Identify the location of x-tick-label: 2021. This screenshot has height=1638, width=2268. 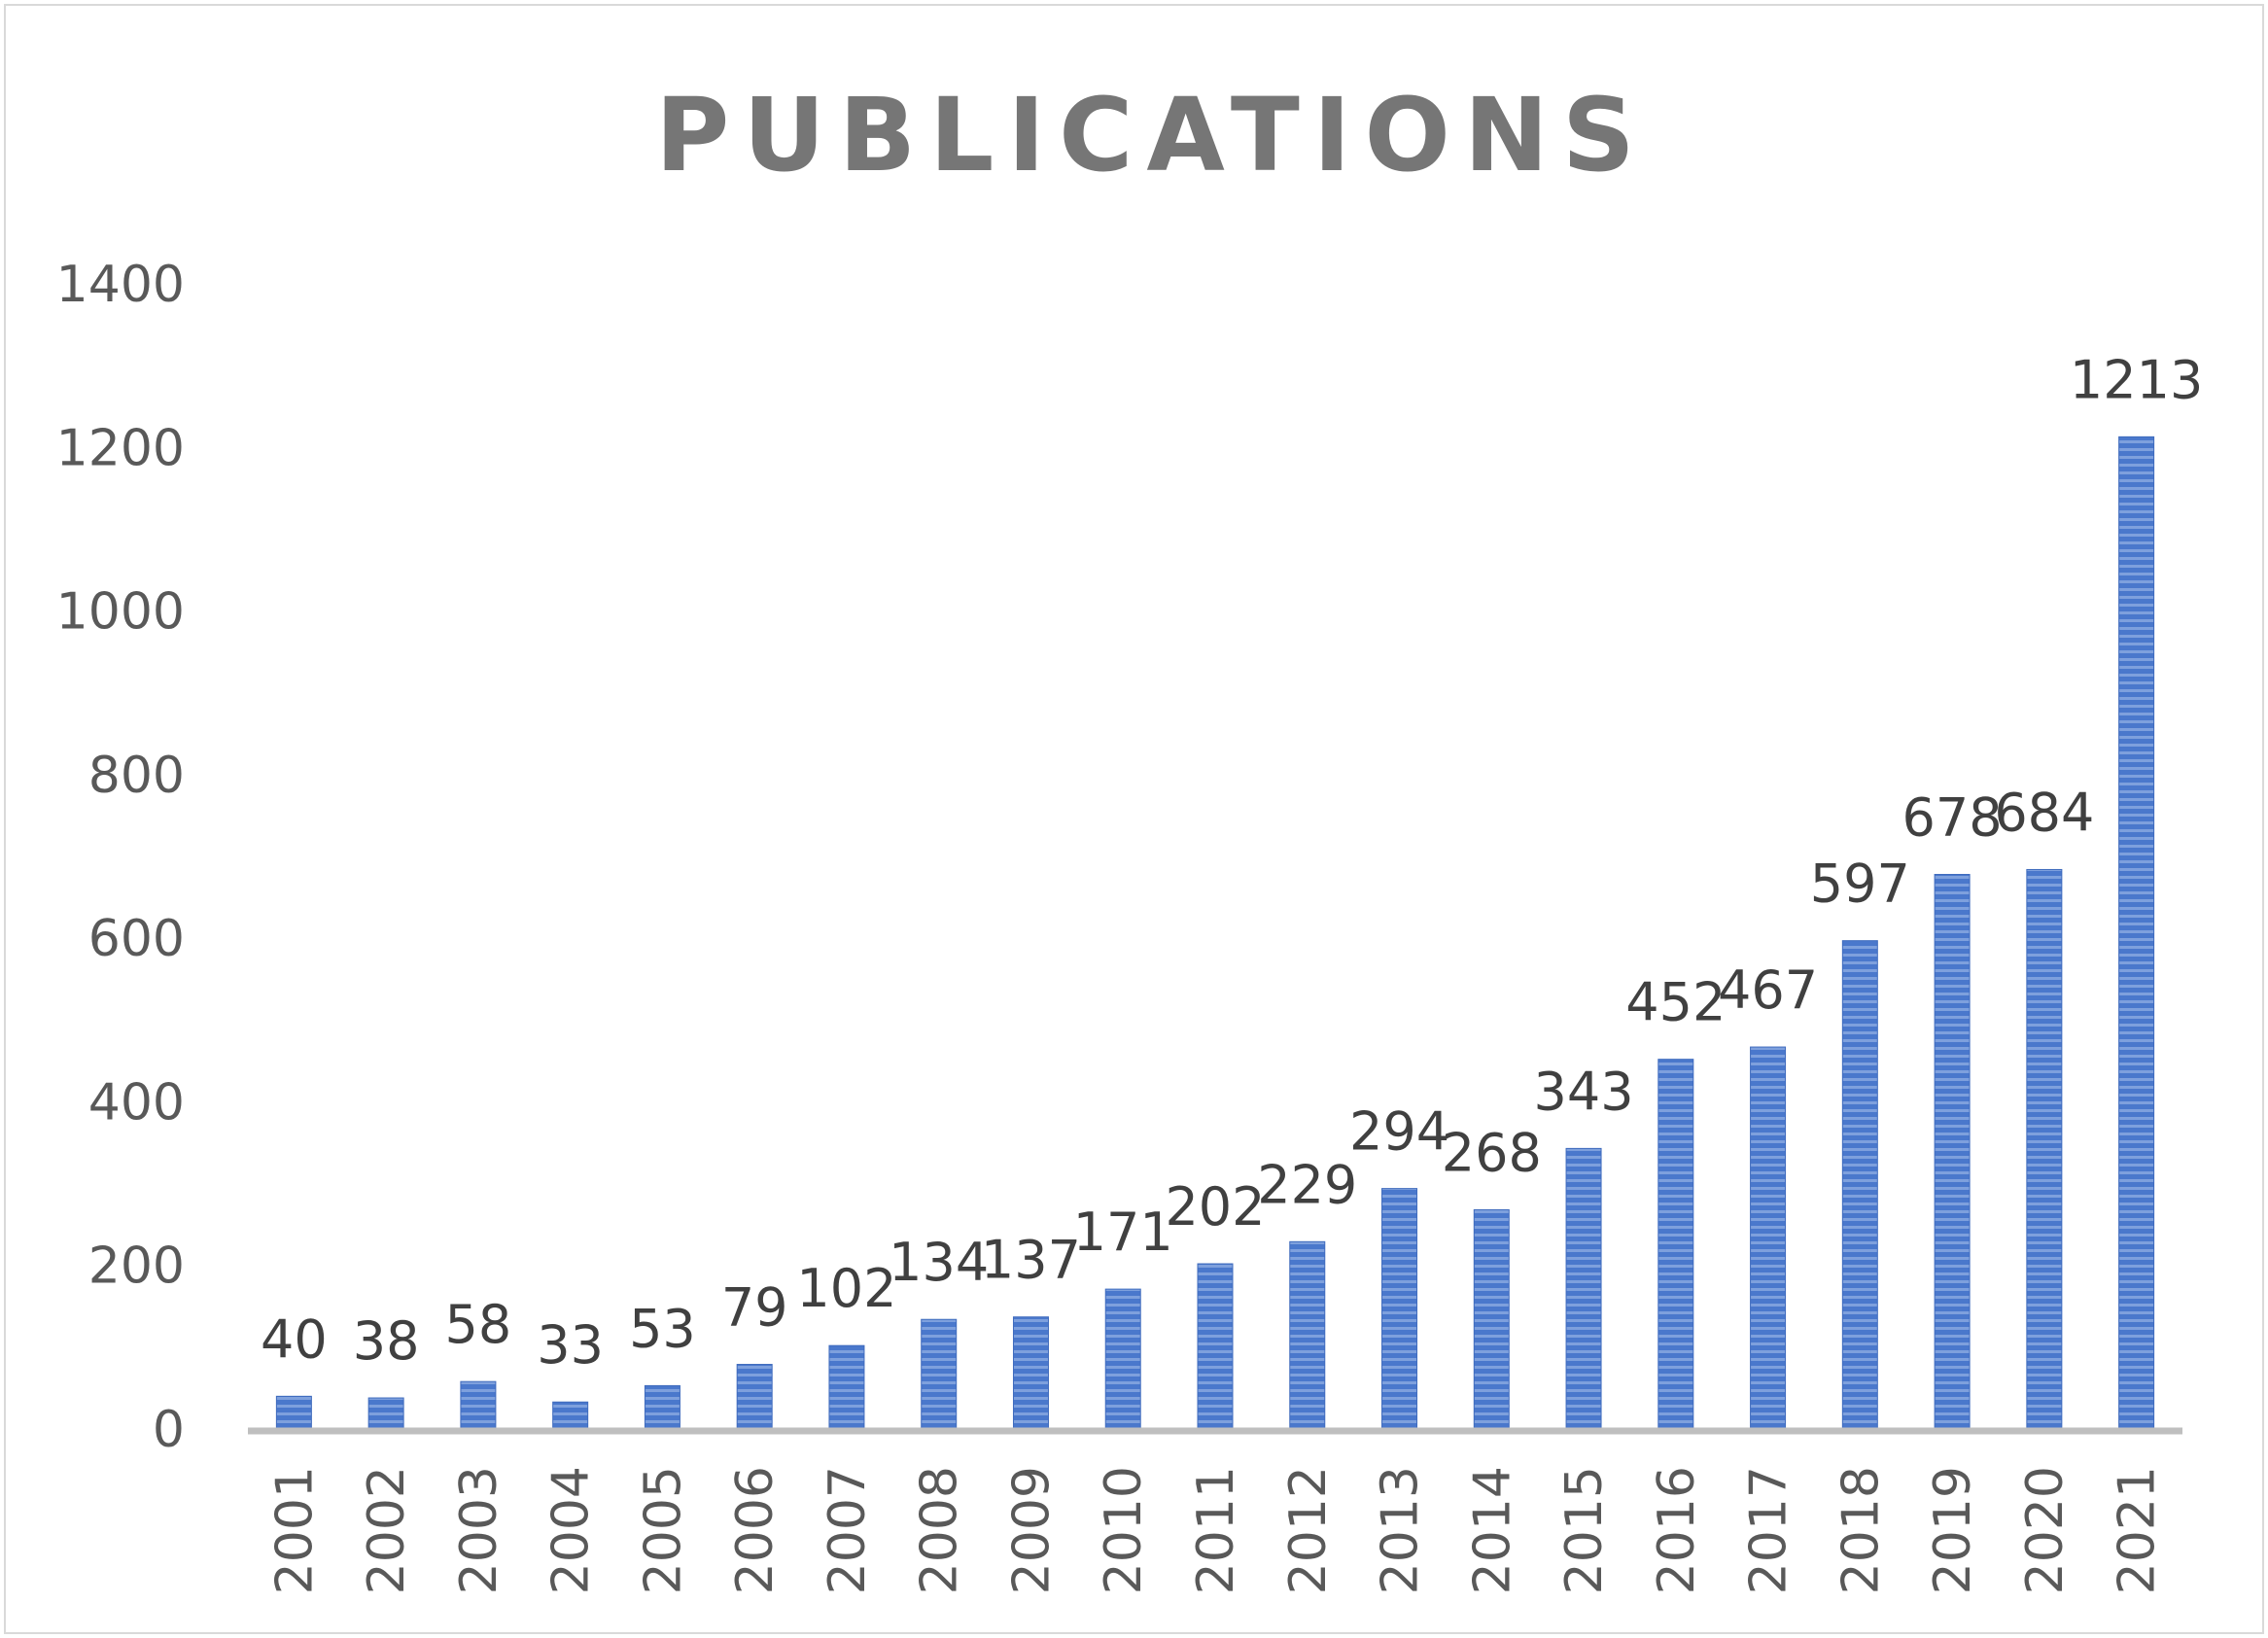
(2138, 1530).